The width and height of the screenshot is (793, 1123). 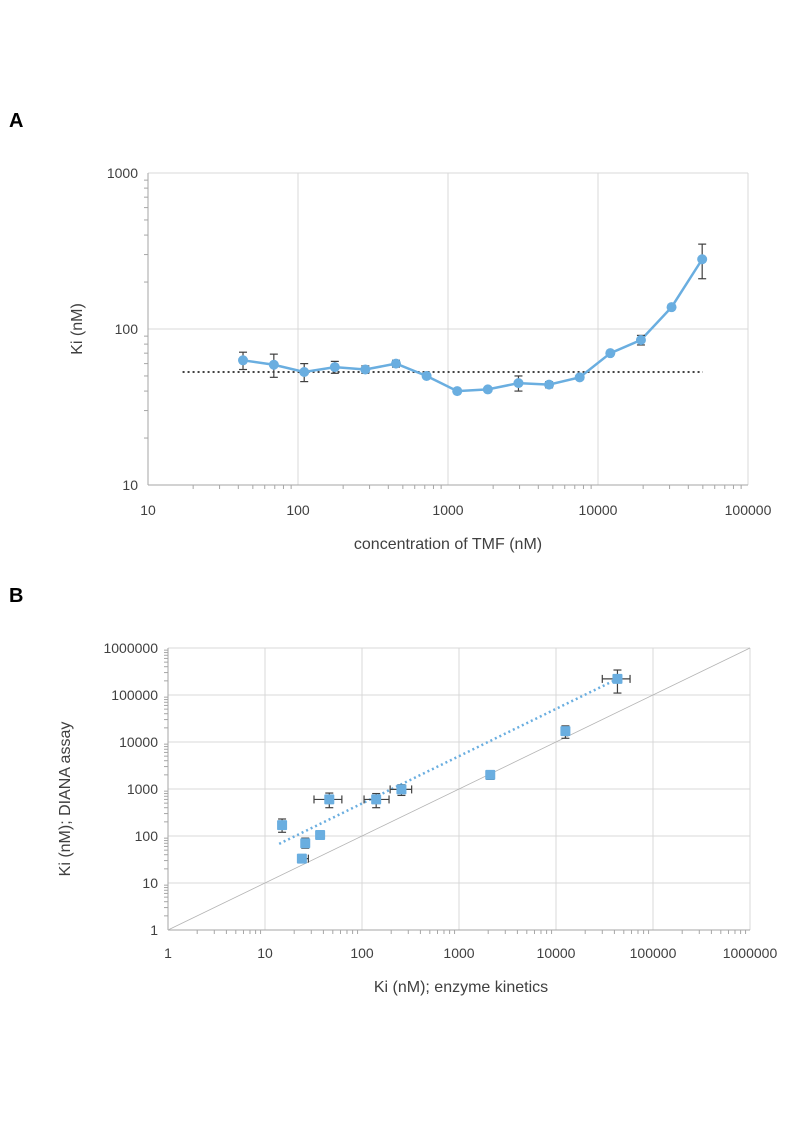 I want to click on y-axis-label: Ki (nM); DIANA assay, so click(x=65, y=799).